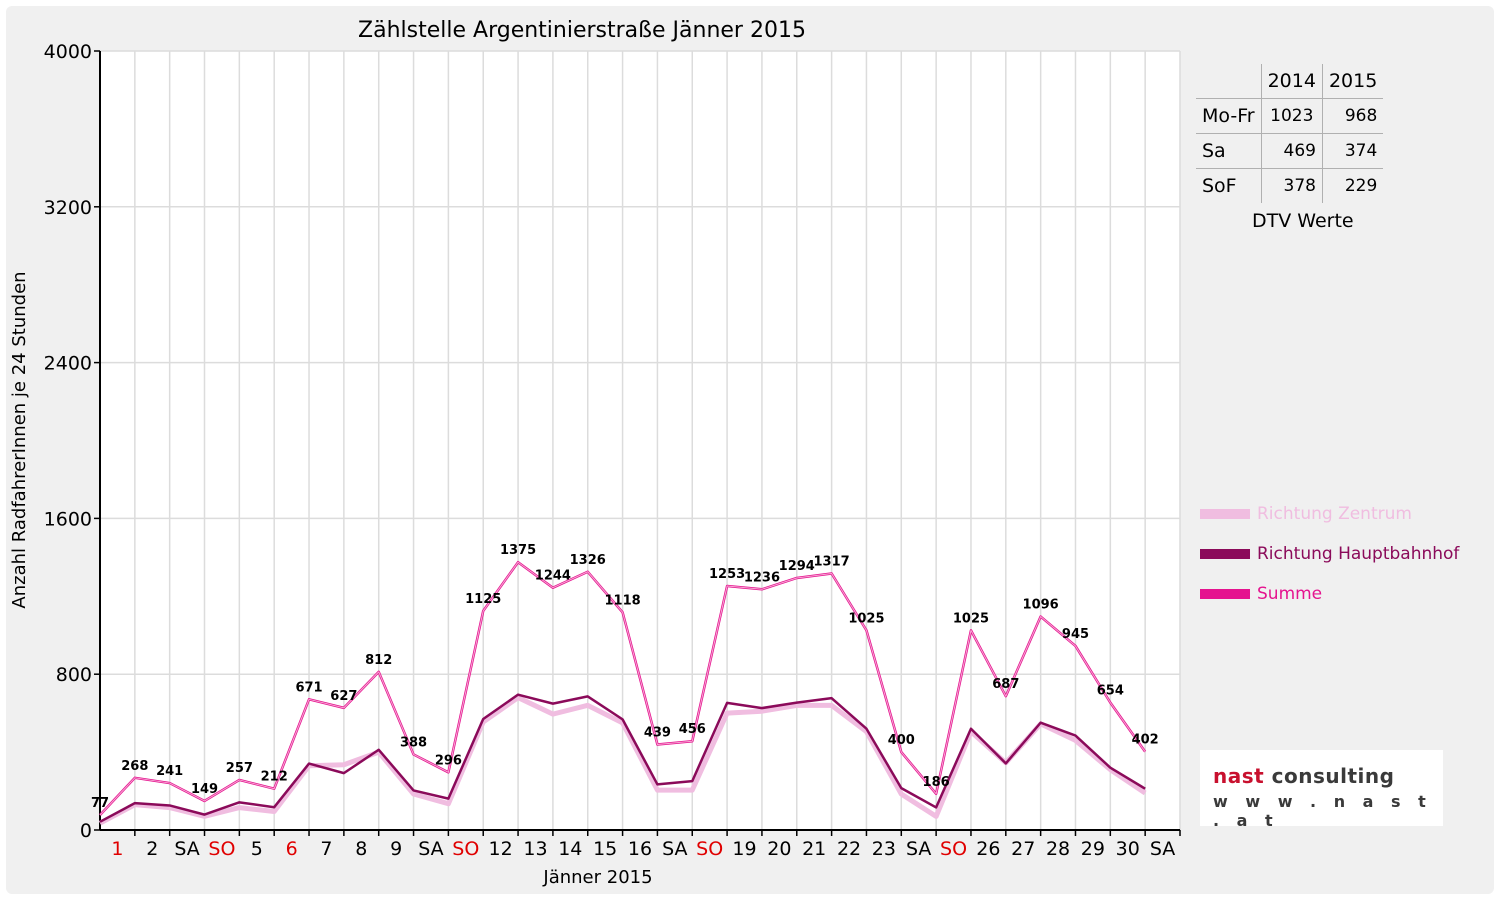 The width and height of the screenshot is (1500, 900). What do you see at coordinates (779, 849) in the screenshot?
I see `x-tick-label: 20` at bounding box center [779, 849].